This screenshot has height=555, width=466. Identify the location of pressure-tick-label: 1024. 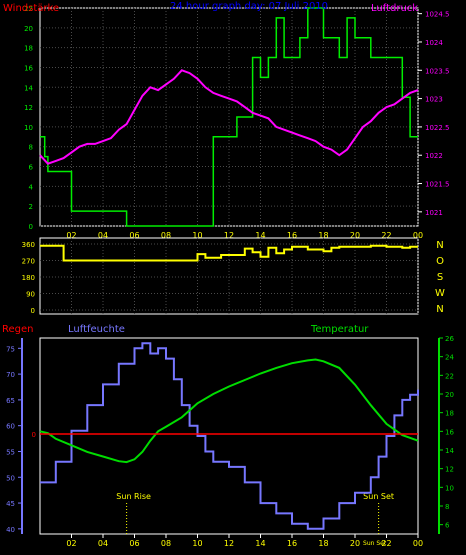
(434, 43).